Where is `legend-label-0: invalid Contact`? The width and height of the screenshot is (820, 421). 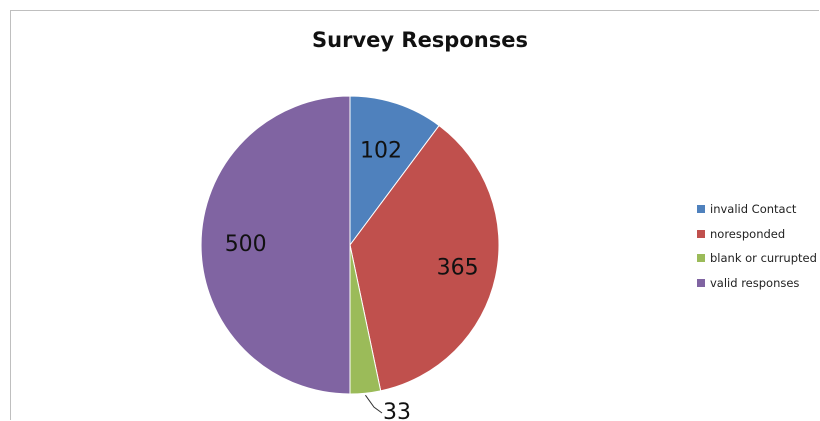
legend-label-0: invalid Contact is located at coordinates (753, 209).